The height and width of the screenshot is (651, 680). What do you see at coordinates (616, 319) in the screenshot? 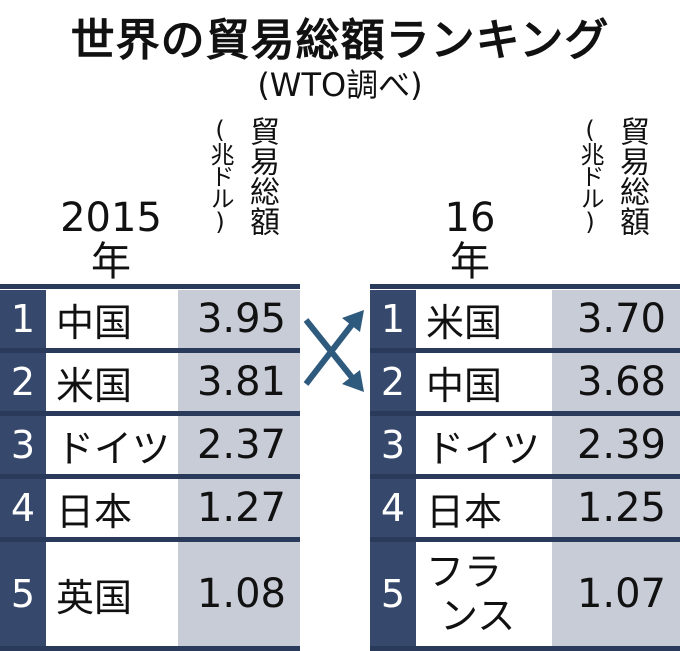
I see `value-cell: 3.70` at bounding box center [616, 319].